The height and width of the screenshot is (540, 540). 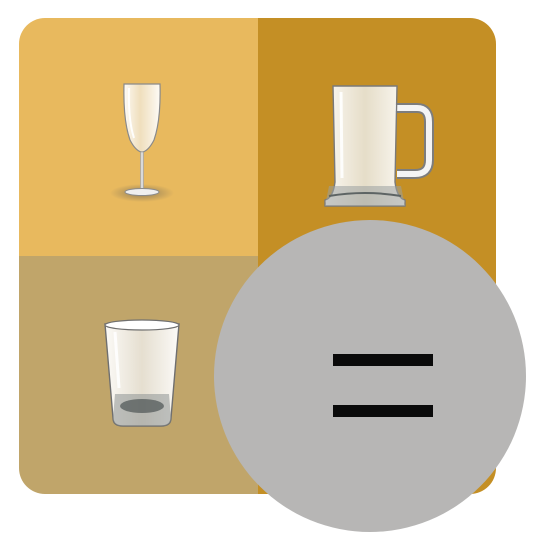 What do you see at coordinates (383, 360) in the screenshot?
I see `equals-icon` at bounding box center [383, 360].